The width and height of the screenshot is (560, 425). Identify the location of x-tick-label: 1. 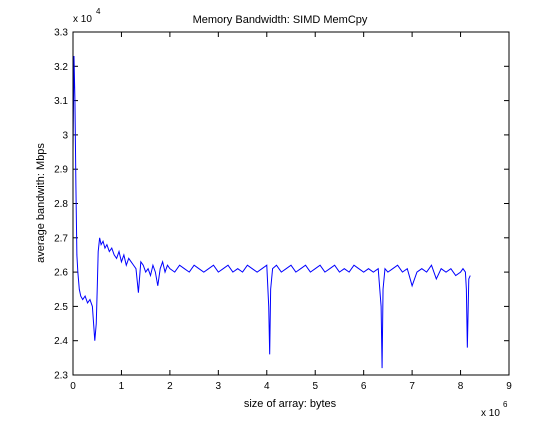
(122, 386).